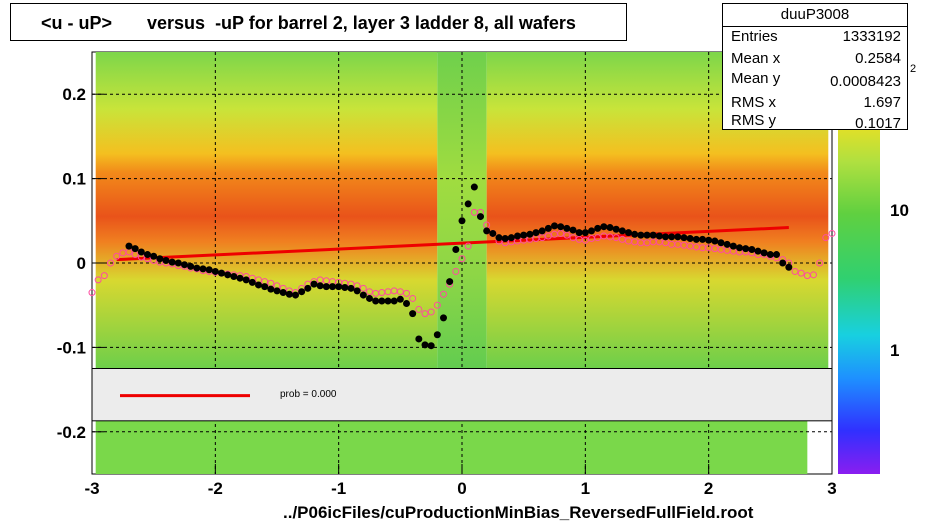  What do you see at coordinates (865, 81) in the screenshot?
I see `stats-value: 0.0008423` at bounding box center [865, 81].